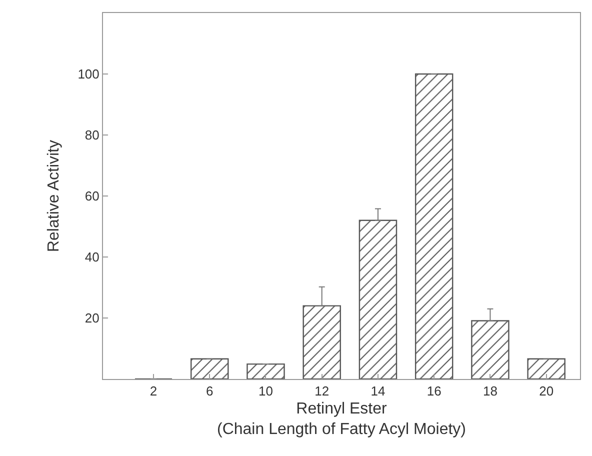  I want to click on x-axis-title: Retinyl Ester (Chain Length of Fatty Acyl Moiety), so click(341, 419).